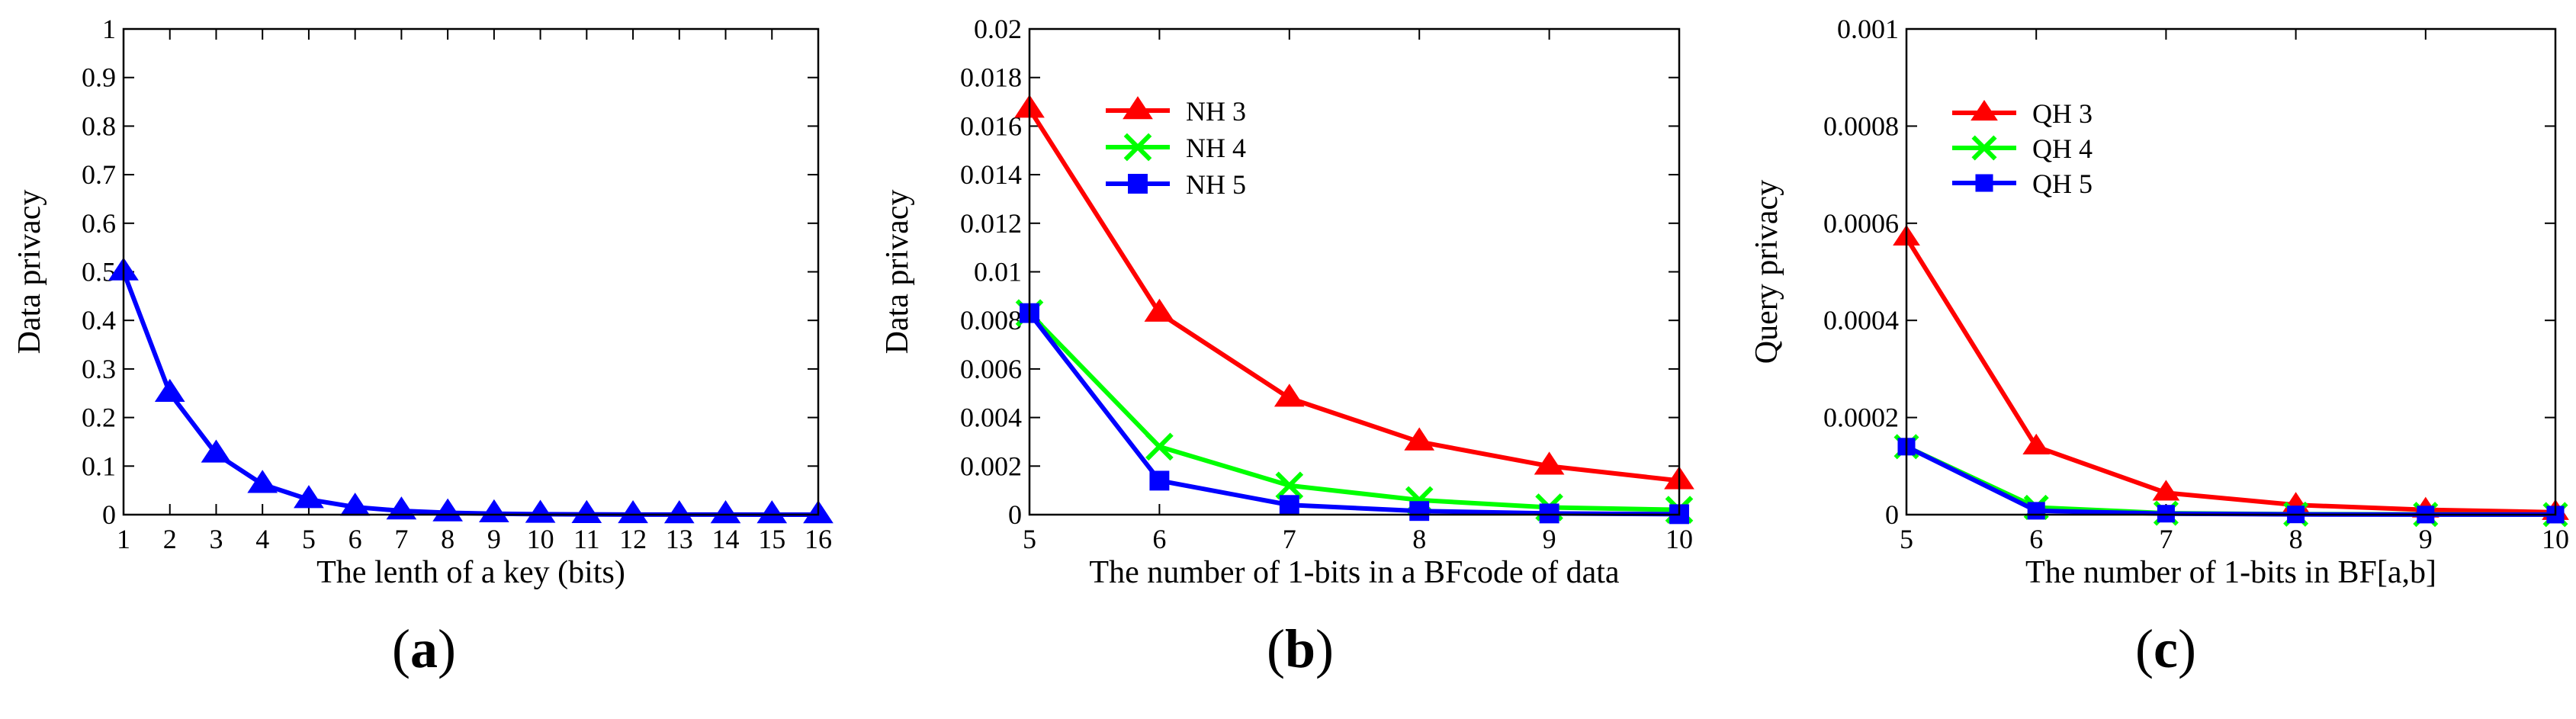 The image size is (2576, 719). I want to click on panel-caption: (b), so click(1300, 648).